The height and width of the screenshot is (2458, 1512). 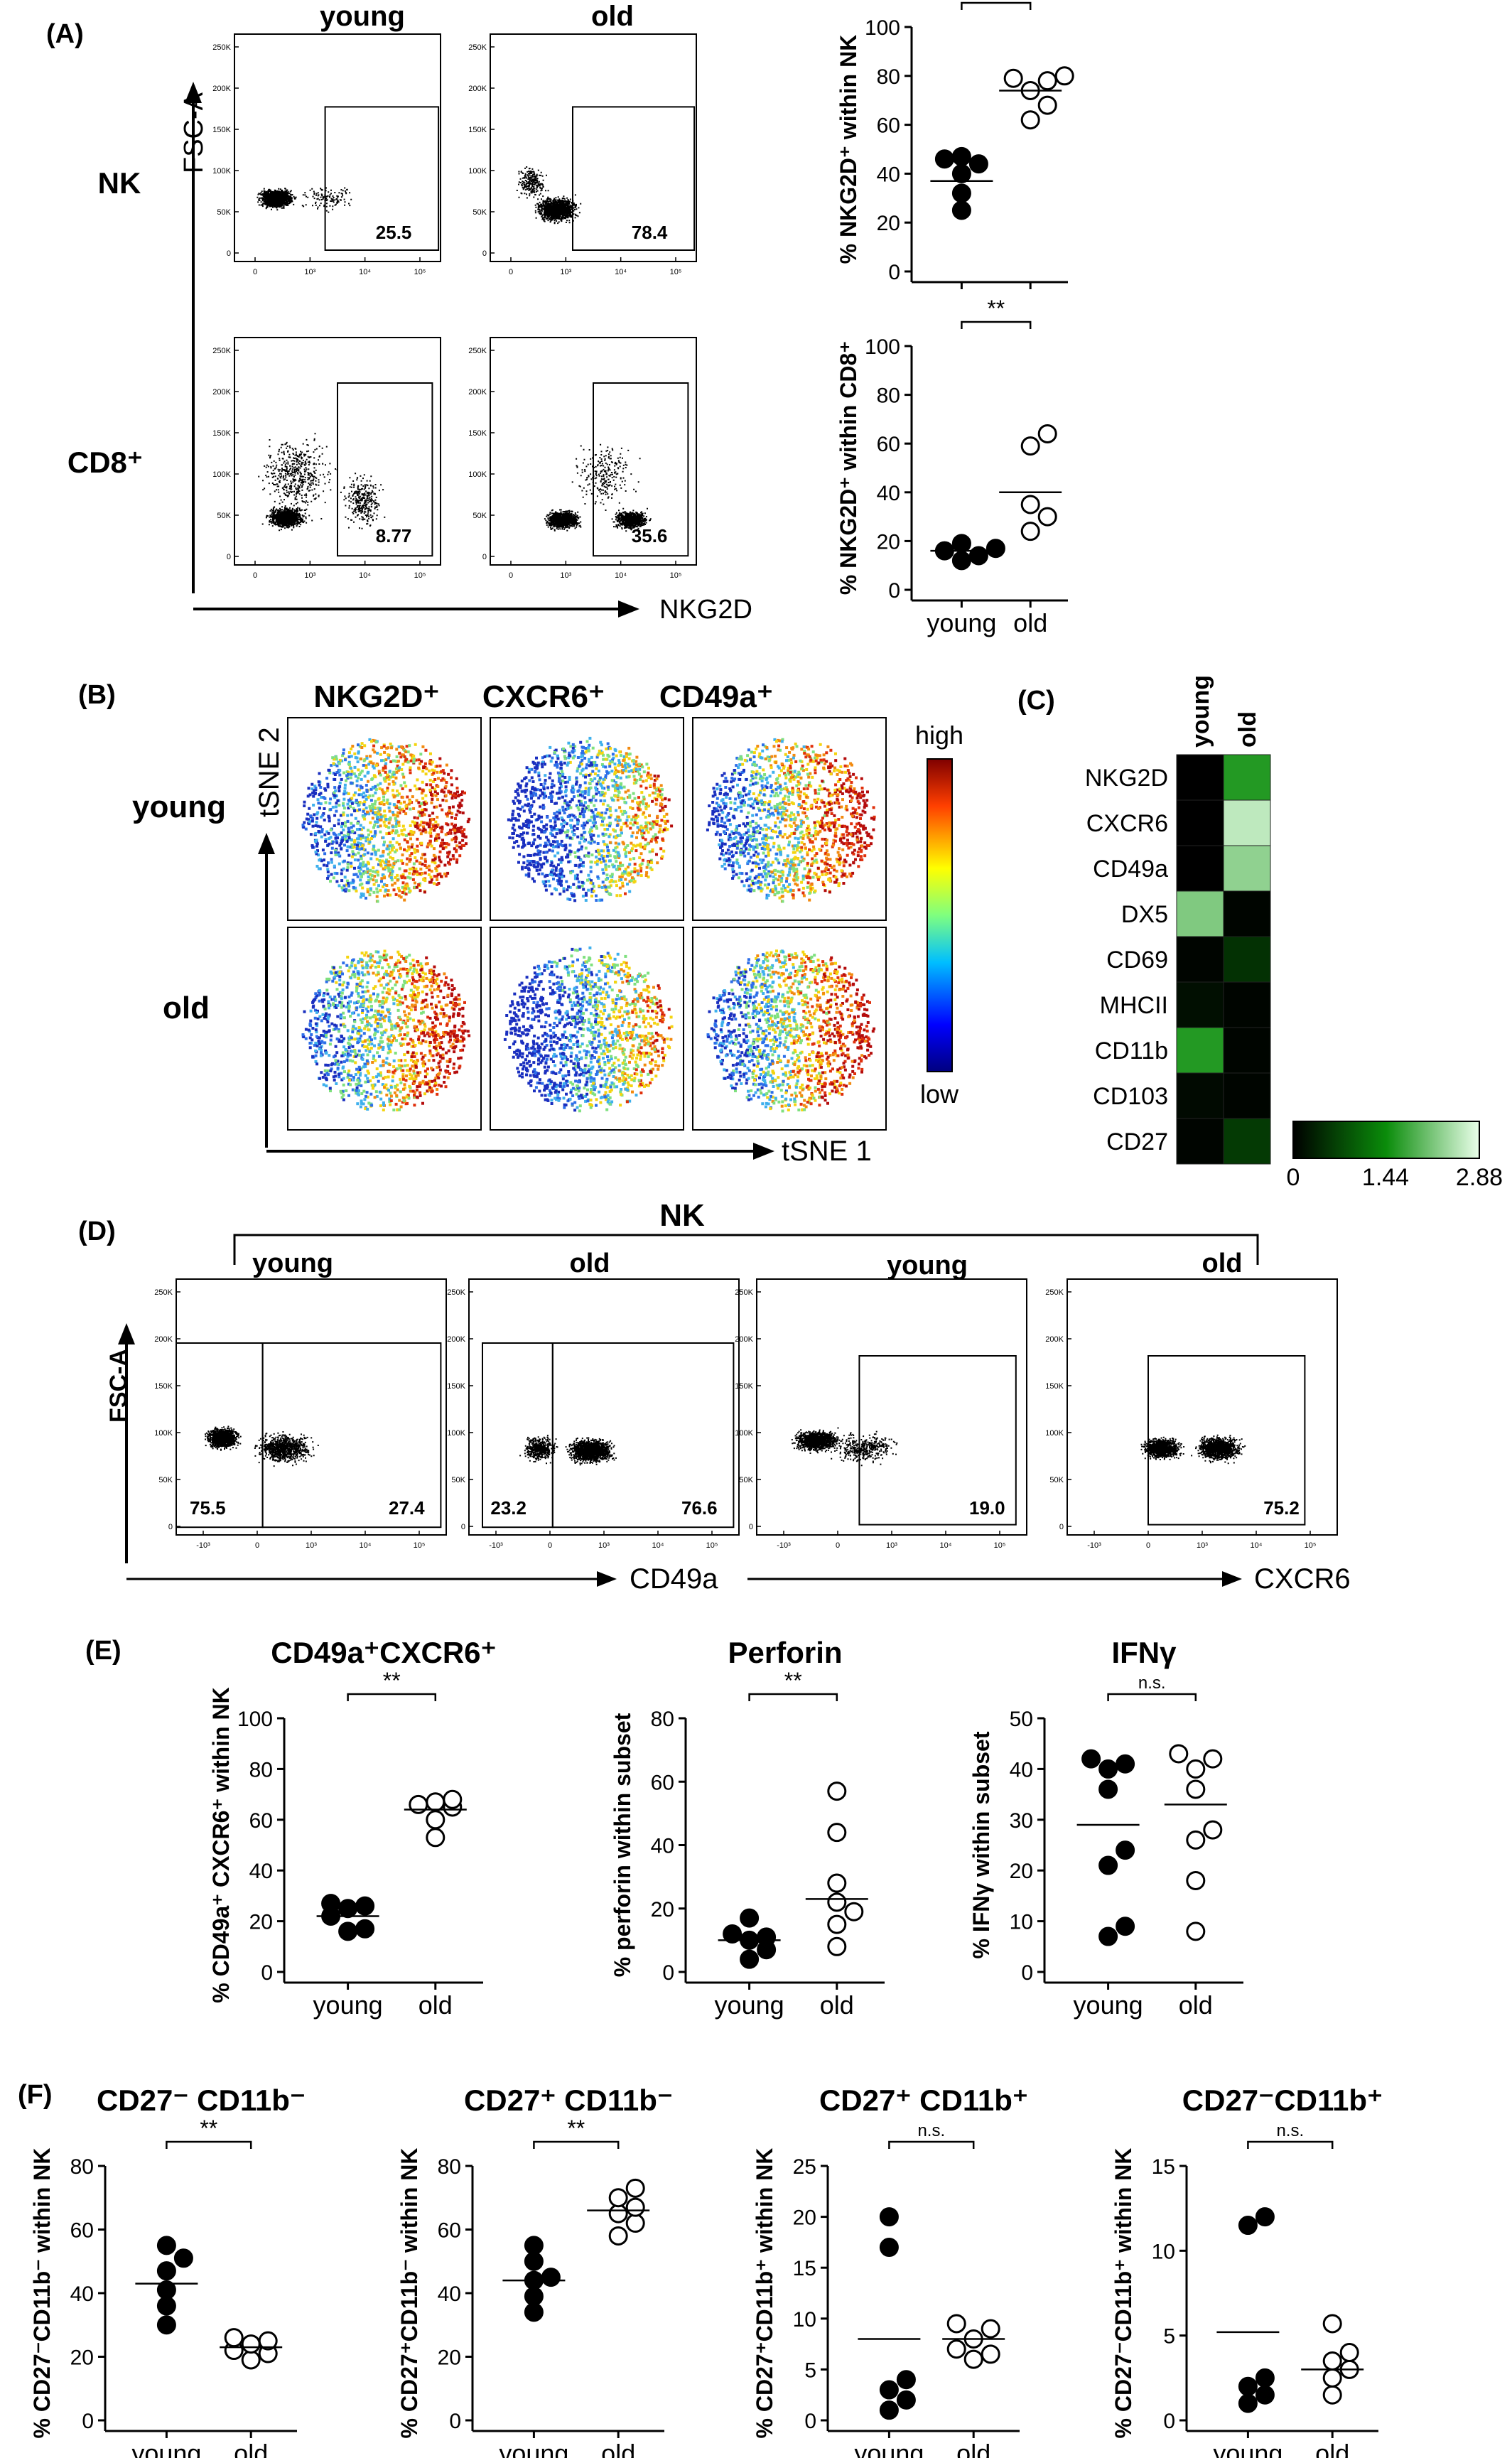 I want to click on a-flow-plot-4: 0 50K 100K 150K 200K 250K 0 10³ 10⁴ 10⁵ 35.6, so click(x=582, y=458).